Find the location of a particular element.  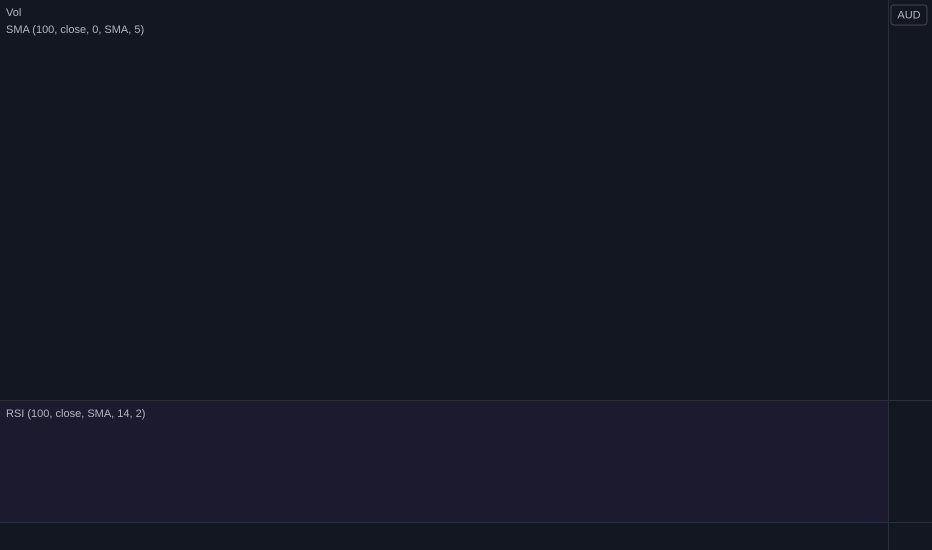

rsi-label: RSI (100, close, SMA, 14, 2) is located at coordinates (75, 414).